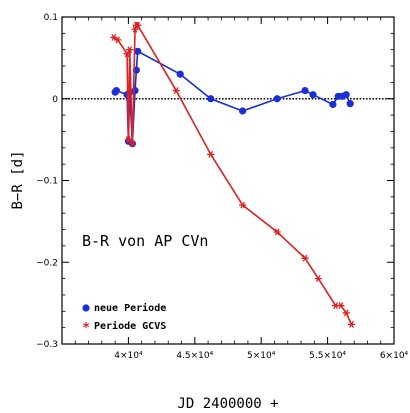 This screenshot has width=410, height=413. Describe the element at coordinates (227, 404) in the screenshot. I see `x-axis-title: JD 2400000 +` at that location.